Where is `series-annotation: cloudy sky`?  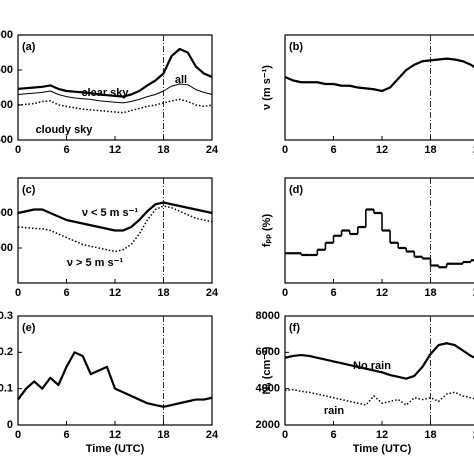 series-annotation: cloudy sky is located at coordinates (65, 130).